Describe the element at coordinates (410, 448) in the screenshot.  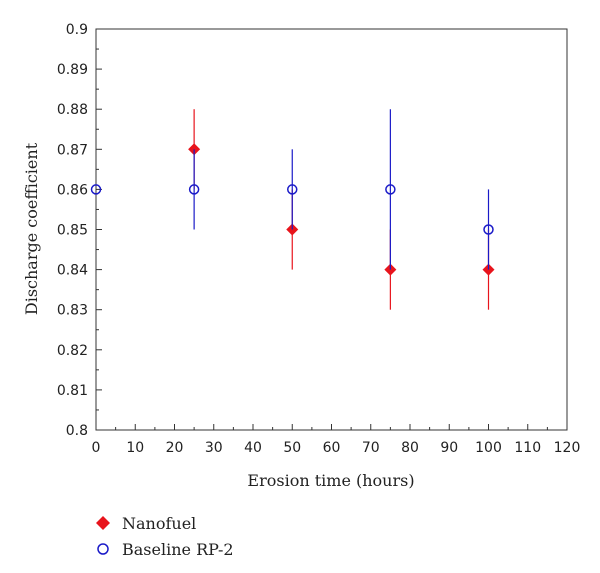
I see `x-tick-label: 80` at that location.